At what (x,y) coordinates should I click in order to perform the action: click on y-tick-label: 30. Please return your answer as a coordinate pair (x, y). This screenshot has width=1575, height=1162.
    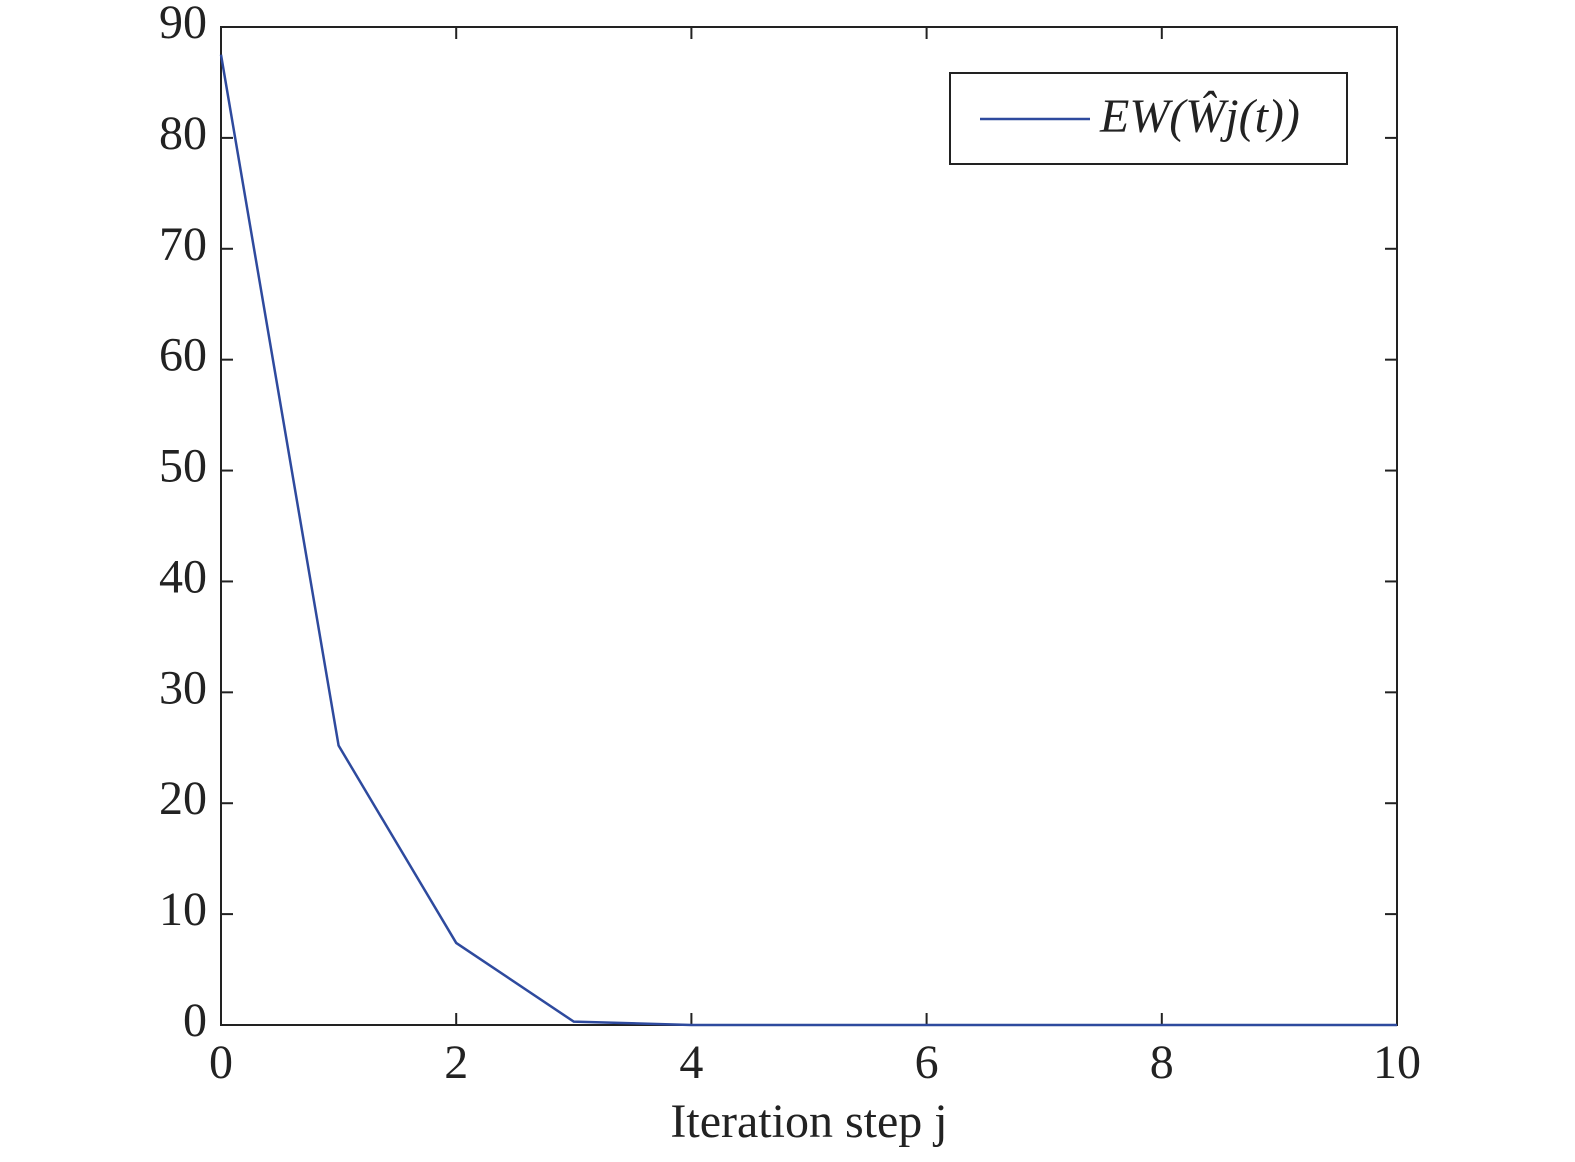
    Looking at the image, I should click on (183, 687).